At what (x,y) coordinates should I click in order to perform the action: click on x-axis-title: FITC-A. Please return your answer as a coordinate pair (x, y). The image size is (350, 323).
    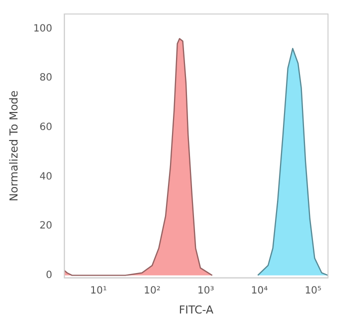
    Looking at the image, I should click on (196, 309).